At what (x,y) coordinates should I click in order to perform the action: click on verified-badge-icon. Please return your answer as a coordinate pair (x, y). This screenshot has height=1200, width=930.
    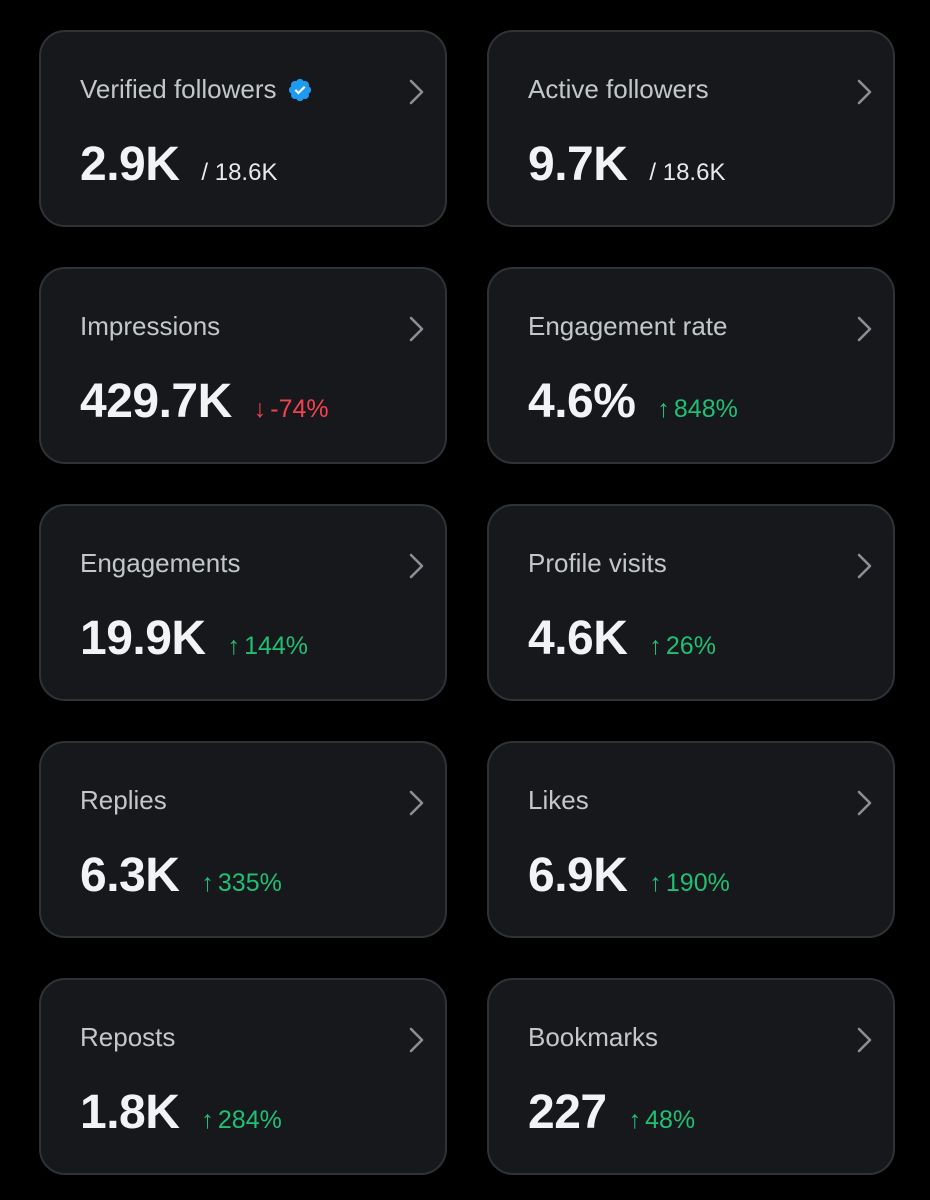
    Looking at the image, I should click on (299, 89).